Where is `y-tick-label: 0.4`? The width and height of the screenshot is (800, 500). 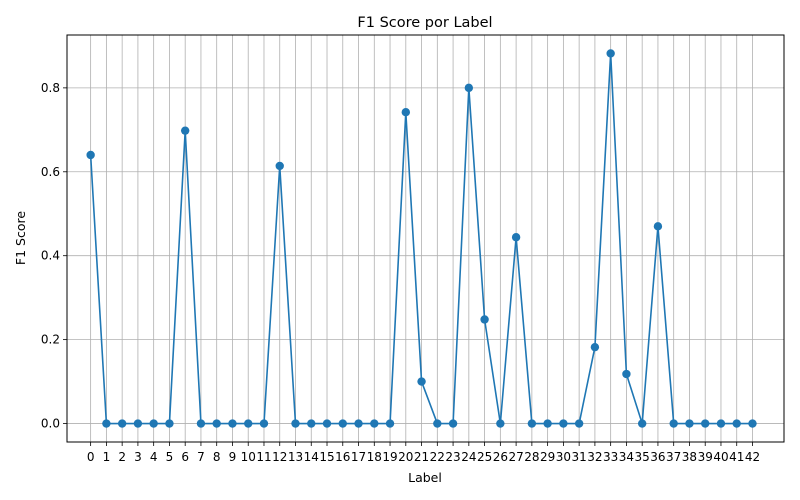
y-tick-label: 0.4 is located at coordinates (50, 256).